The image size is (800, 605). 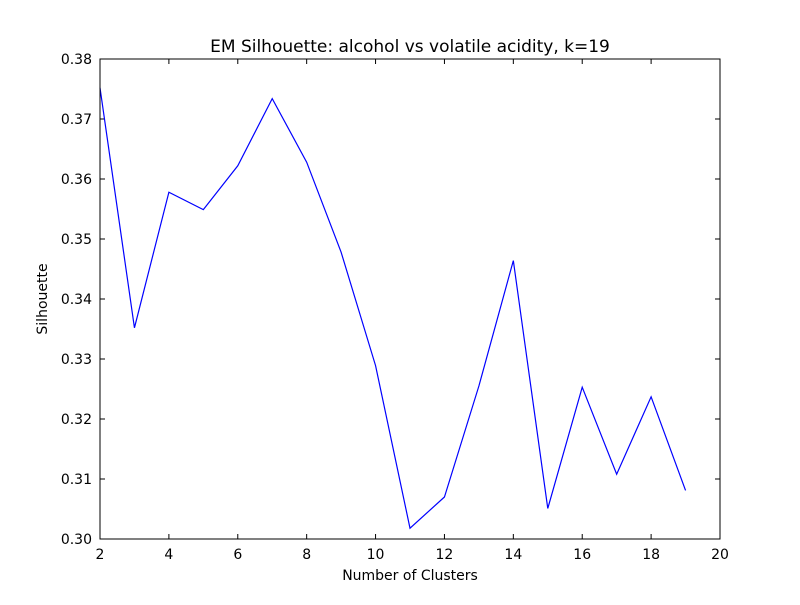 What do you see at coordinates (100, 555) in the screenshot?
I see `x-tick-label: 2` at bounding box center [100, 555].